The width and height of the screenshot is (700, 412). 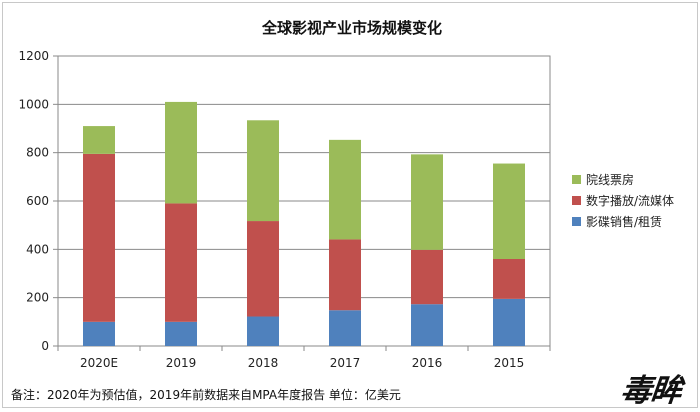 I want to click on x-tick-label: 2015, so click(x=509, y=363).